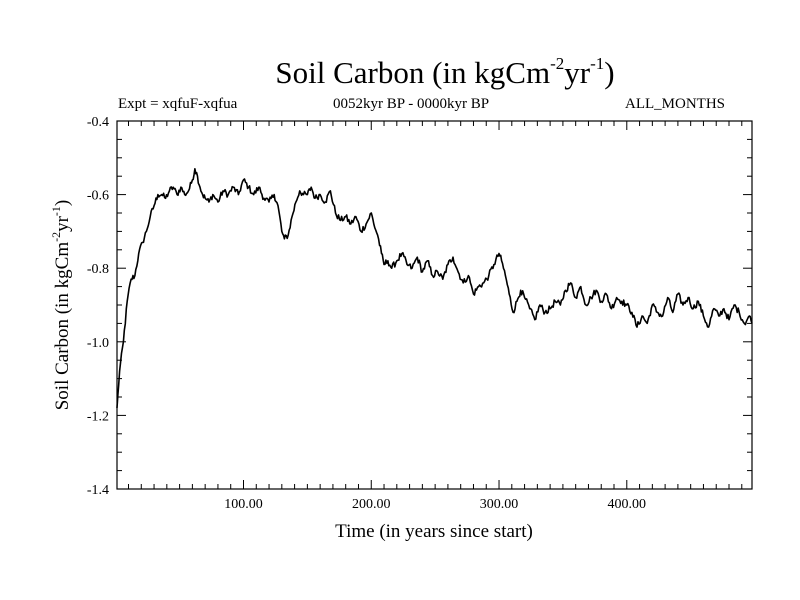  Describe the element at coordinates (62, 326) in the screenshot. I see `y-axis-label-text: Soil Carbon (in kgCm` at that location.